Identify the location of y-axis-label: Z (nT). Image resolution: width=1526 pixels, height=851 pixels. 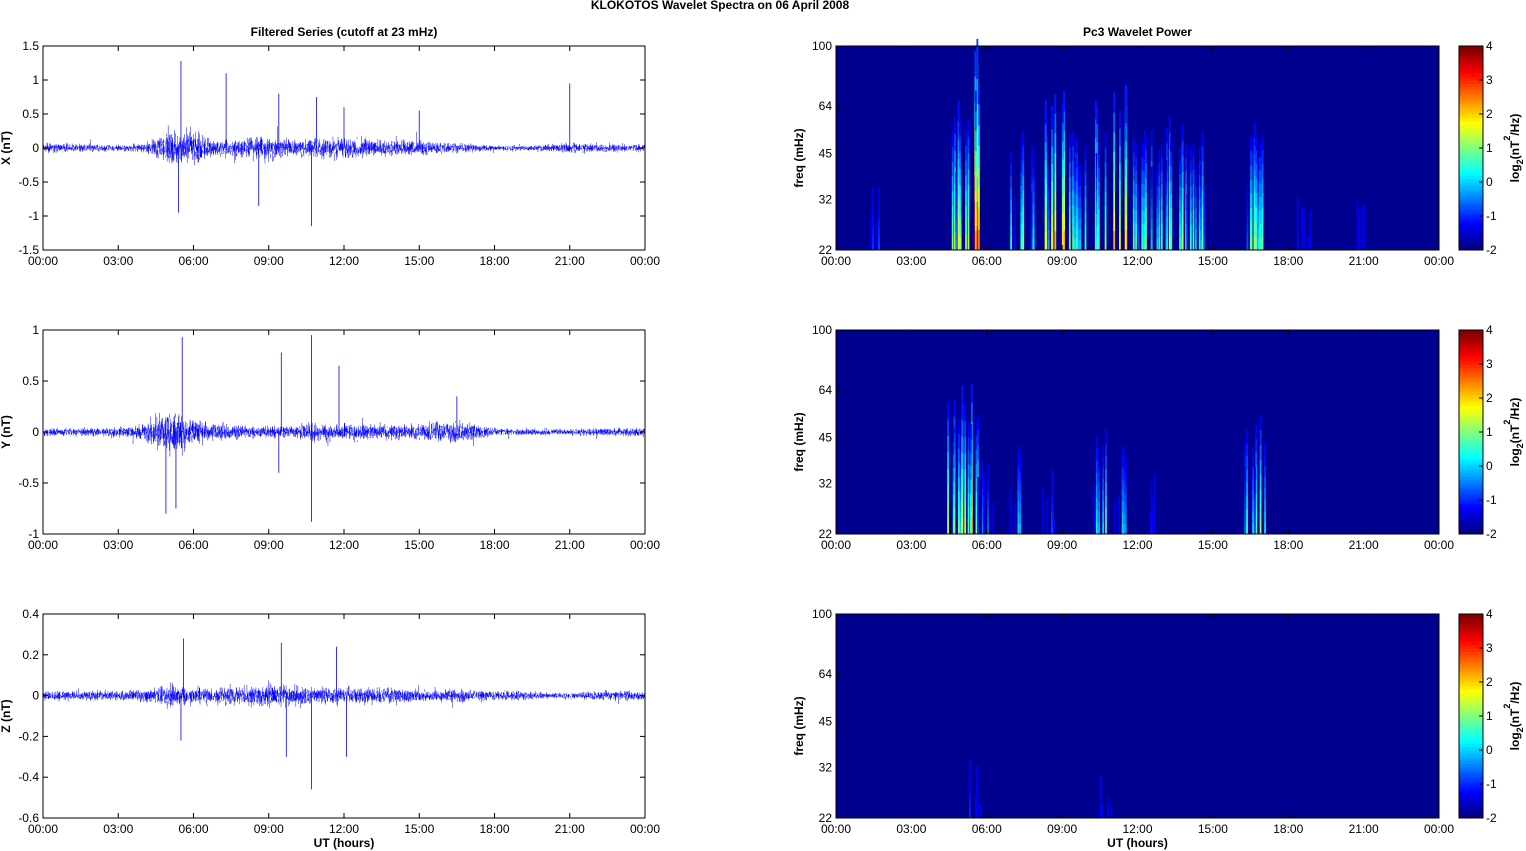
(6, 715).